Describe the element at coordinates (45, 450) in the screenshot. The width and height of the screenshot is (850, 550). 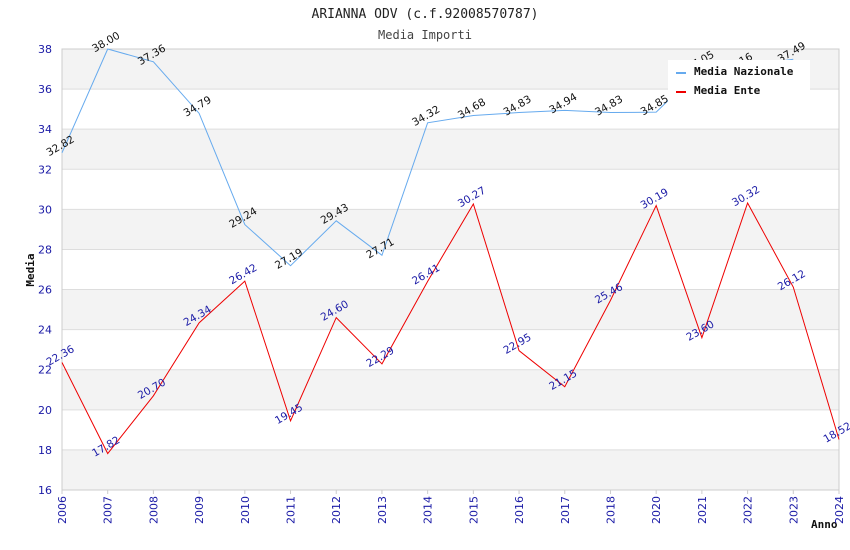
I see `y-tick-label: 18` at that location.